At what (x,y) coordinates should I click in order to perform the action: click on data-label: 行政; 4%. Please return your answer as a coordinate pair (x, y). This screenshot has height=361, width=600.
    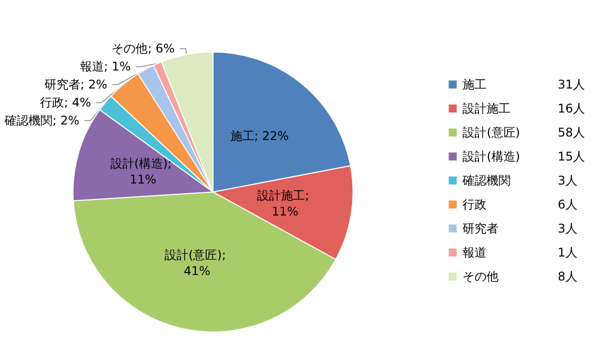
    Looking at the image, I should click on (66, 103).